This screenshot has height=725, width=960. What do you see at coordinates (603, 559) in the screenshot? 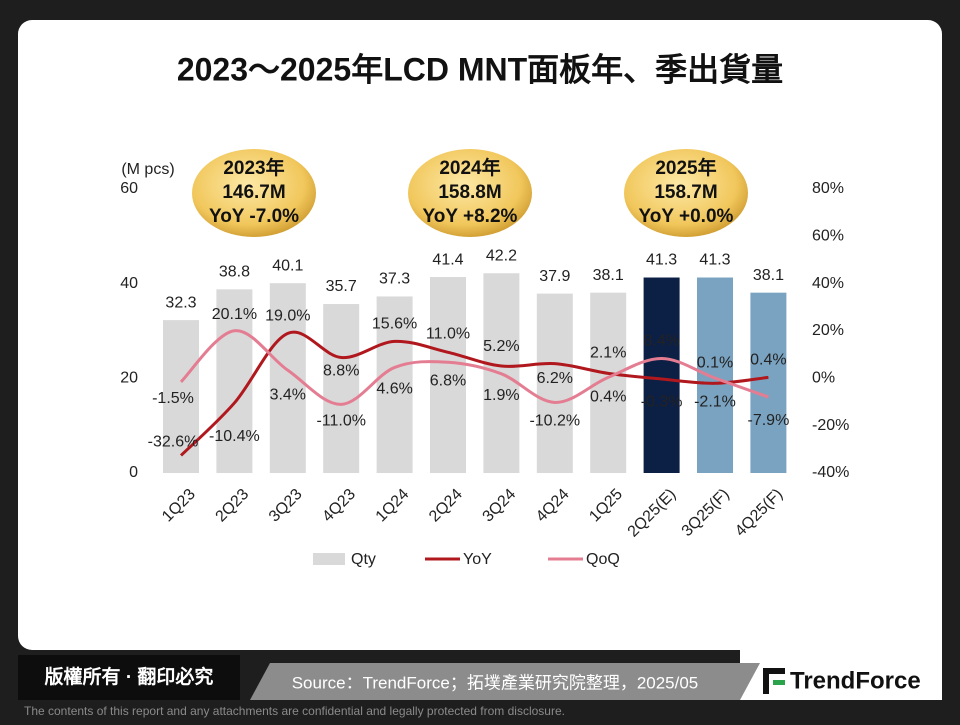
I see `legend-label: QoQ` at bounding box center [603, 559].